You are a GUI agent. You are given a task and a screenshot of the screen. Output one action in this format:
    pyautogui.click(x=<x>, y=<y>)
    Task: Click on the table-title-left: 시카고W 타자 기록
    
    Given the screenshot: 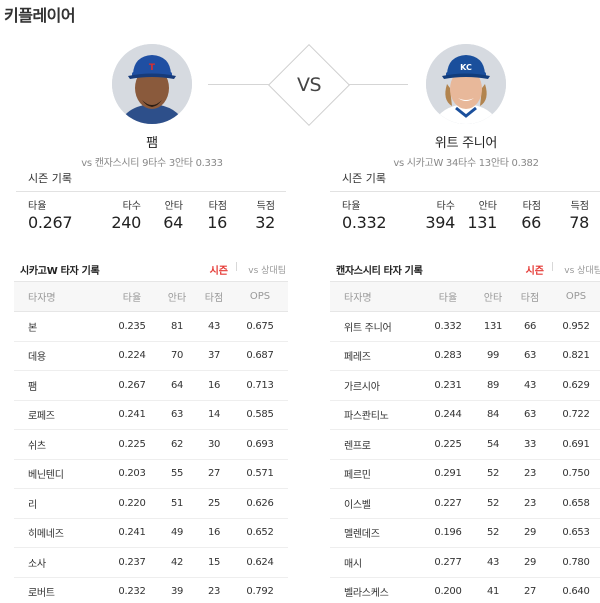 What is the action you would take?
    pyautogui.click(x=60, y=271)
    